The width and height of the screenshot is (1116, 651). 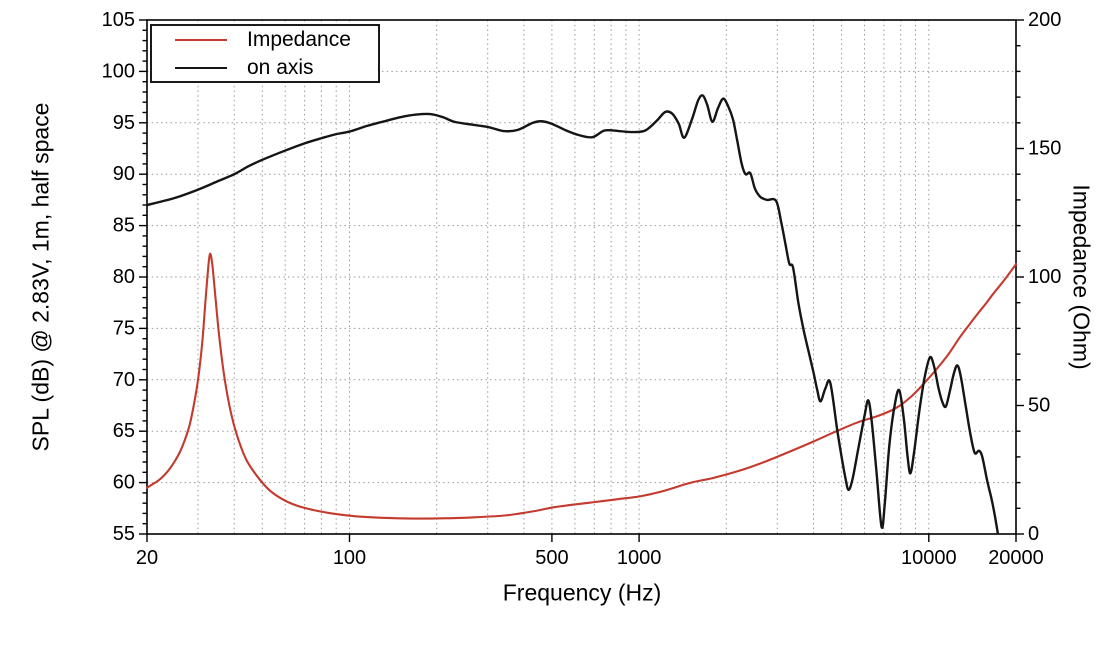 I want to click on y-left-tick-label: 95, so click(x=124, y=123).